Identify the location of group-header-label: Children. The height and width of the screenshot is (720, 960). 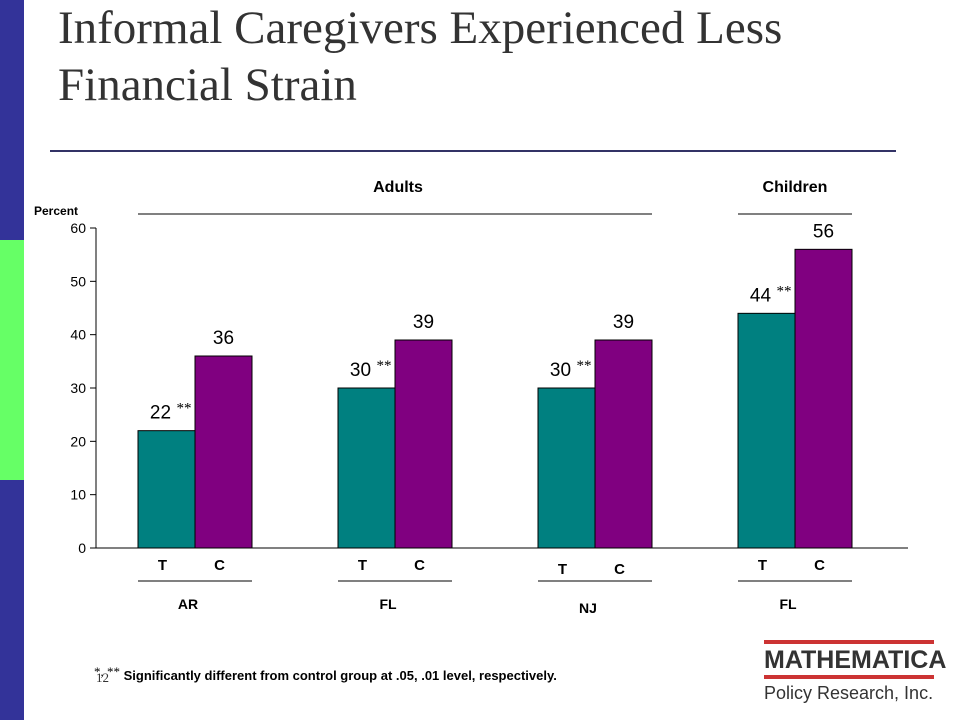
(795, 187).